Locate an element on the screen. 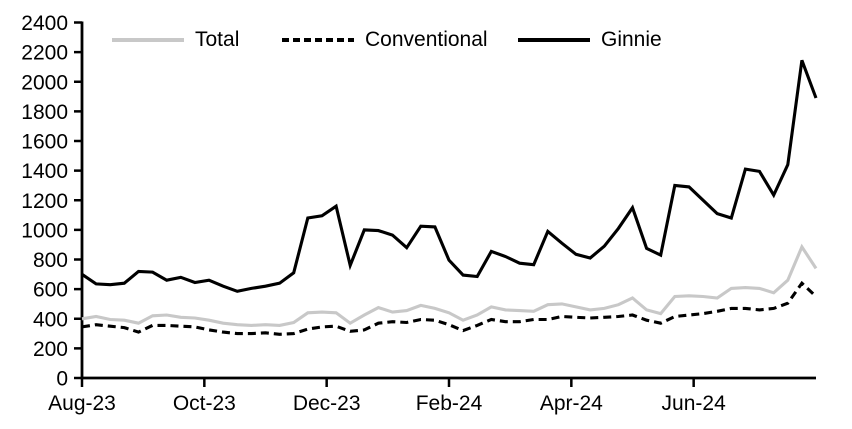 This screenshot has height=429, width=852. y-tick-label: 2000 is located at coordinates (44, 82).